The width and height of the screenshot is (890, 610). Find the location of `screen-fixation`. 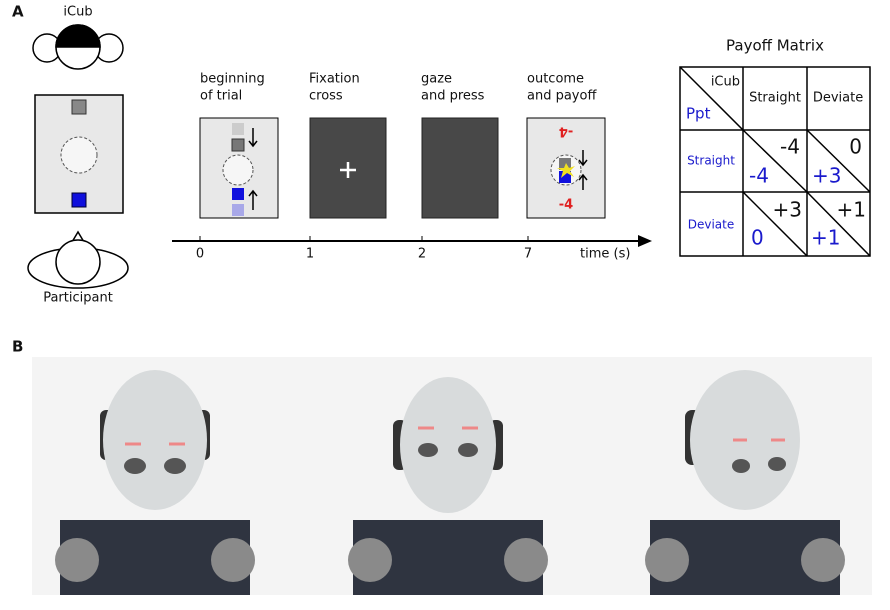

screen-fixation is located at coordinates (348, 168).